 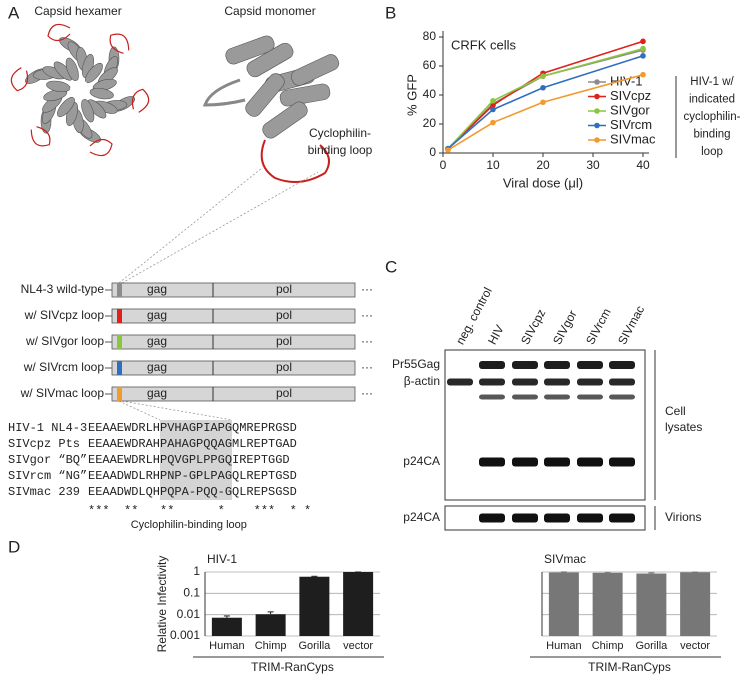 I want to click on hexamer-structure, so click(x=80, y=90).